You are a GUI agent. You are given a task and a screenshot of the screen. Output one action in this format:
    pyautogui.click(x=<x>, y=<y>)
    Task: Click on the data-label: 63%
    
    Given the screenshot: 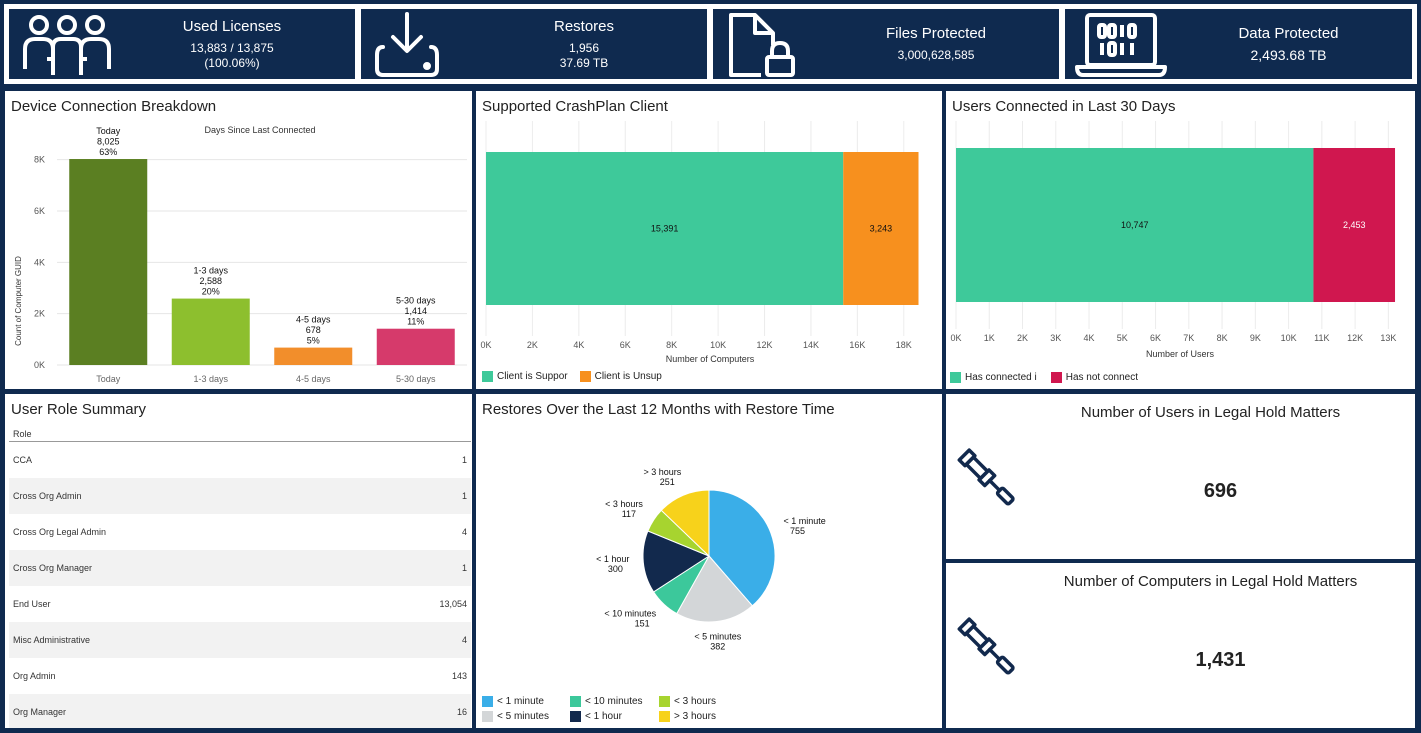 What is the action you would take?
    pyautogui.click(x=108, y=152)
    